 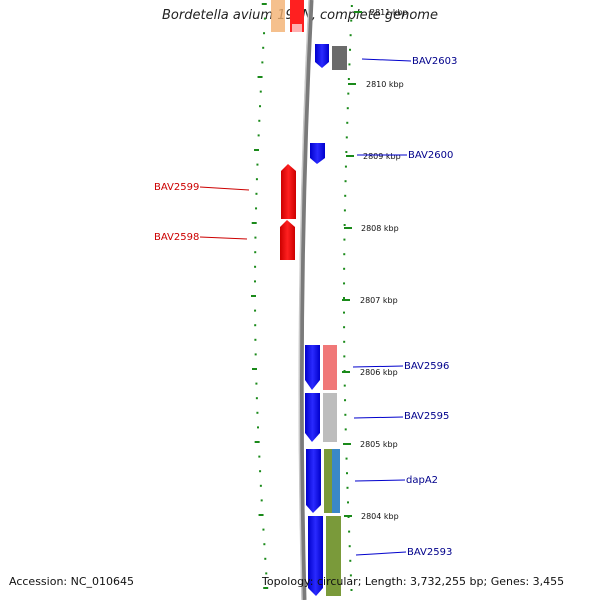 I want to click on svg-text: 2804 kbp, so click(x=380, y=516).